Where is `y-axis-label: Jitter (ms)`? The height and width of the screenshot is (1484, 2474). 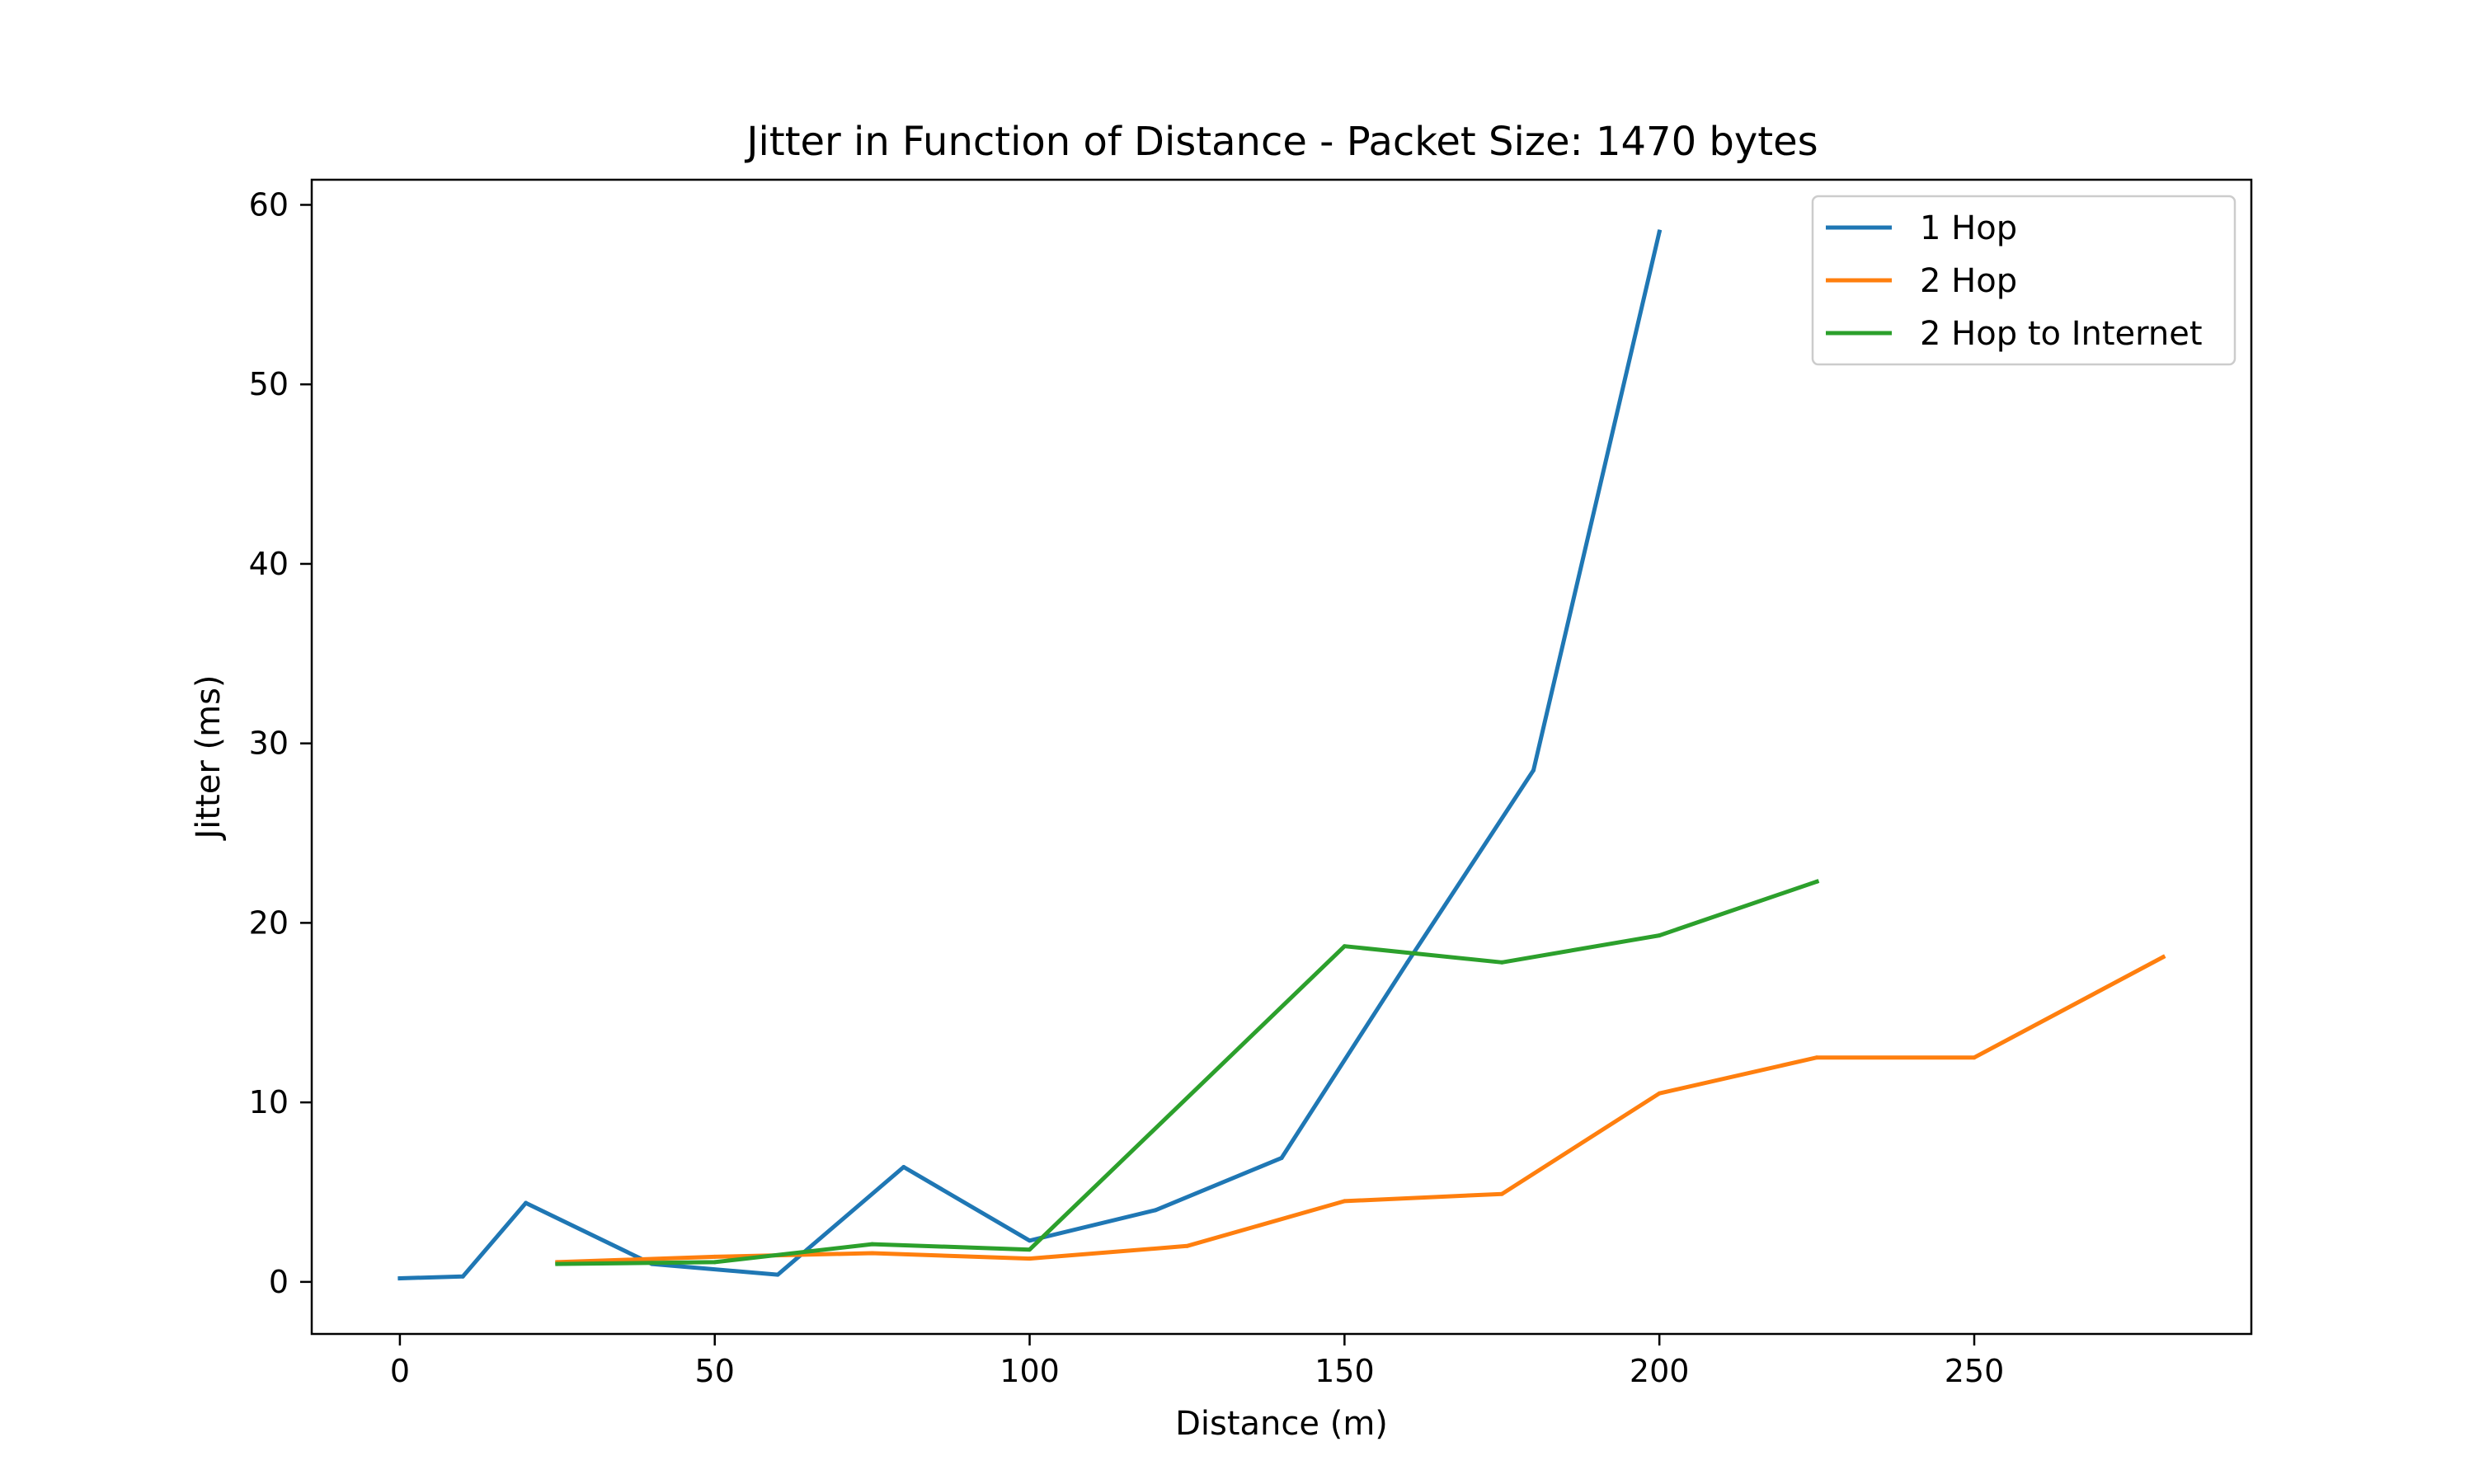 y-axis-label: Jitter (ms) is located at coordinates (209, 757).